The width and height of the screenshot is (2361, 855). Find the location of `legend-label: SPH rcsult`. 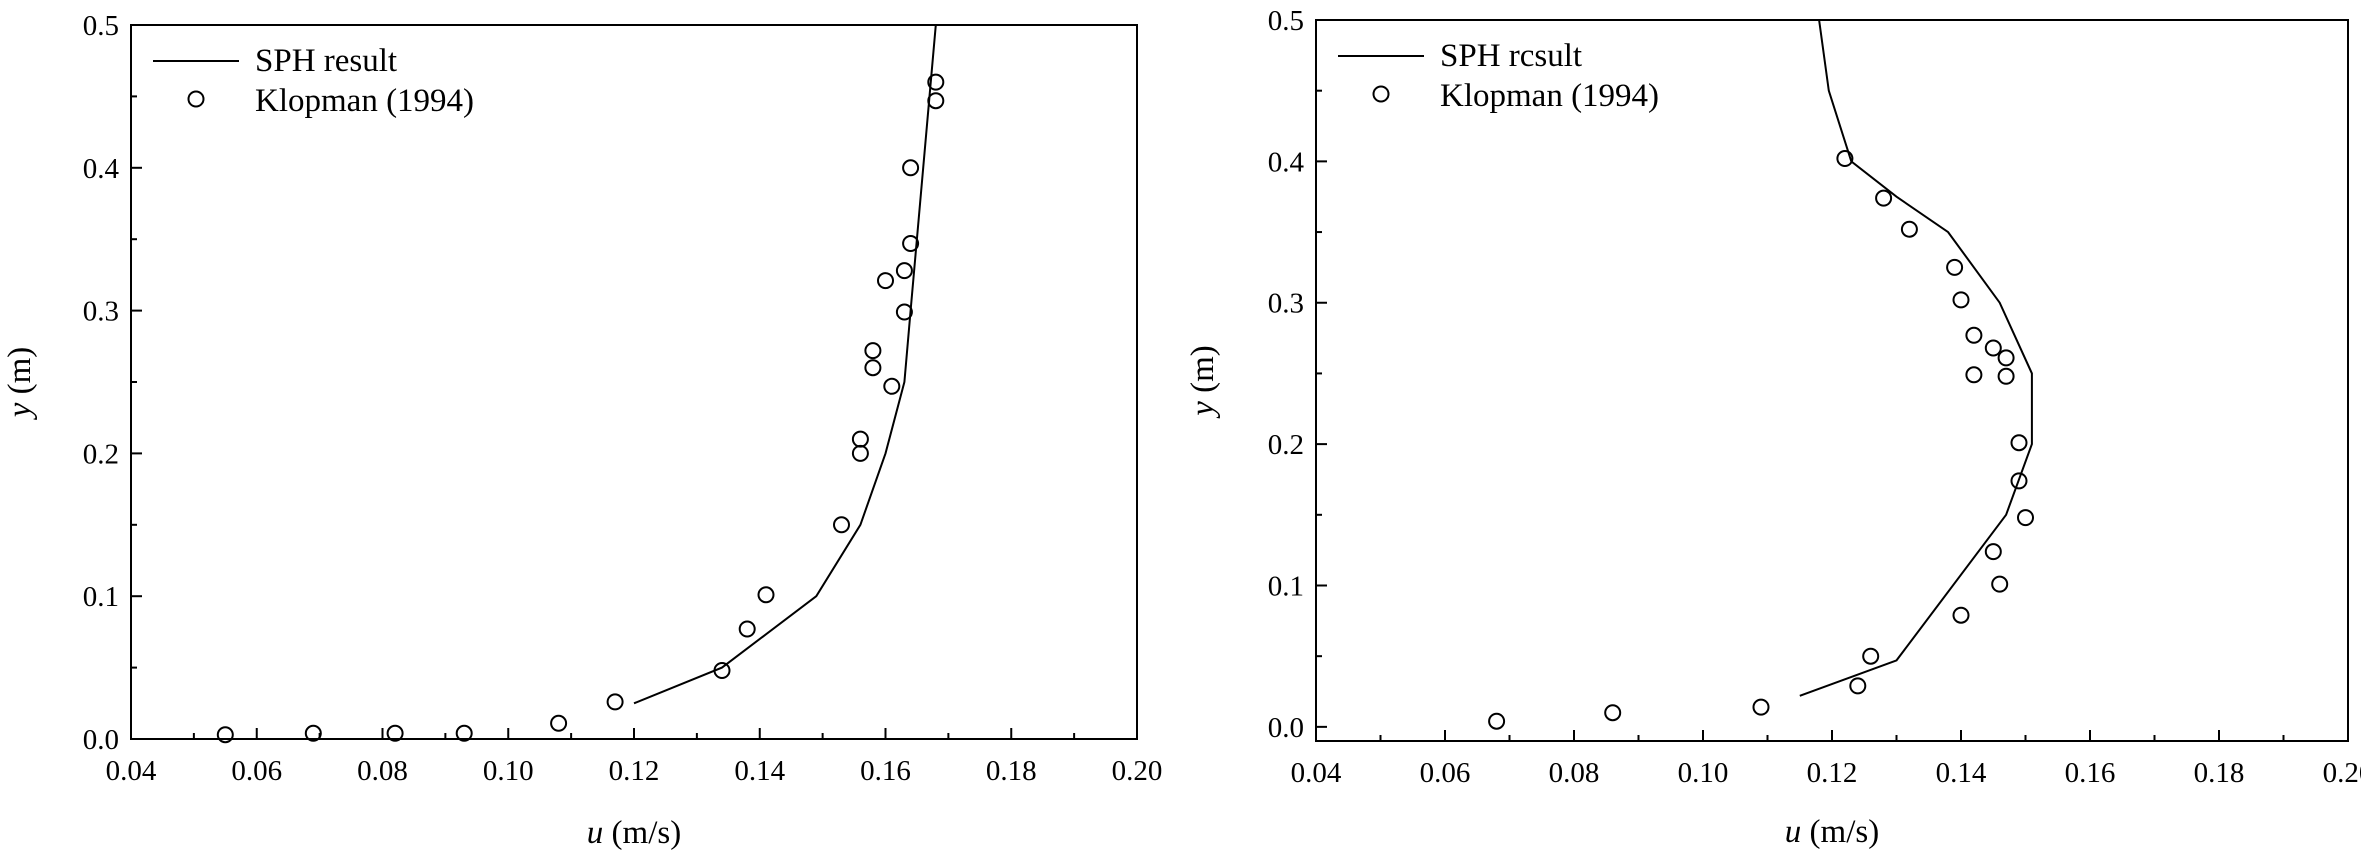

legend-label: SPH rcsult is located at coordinates (1511, 56).